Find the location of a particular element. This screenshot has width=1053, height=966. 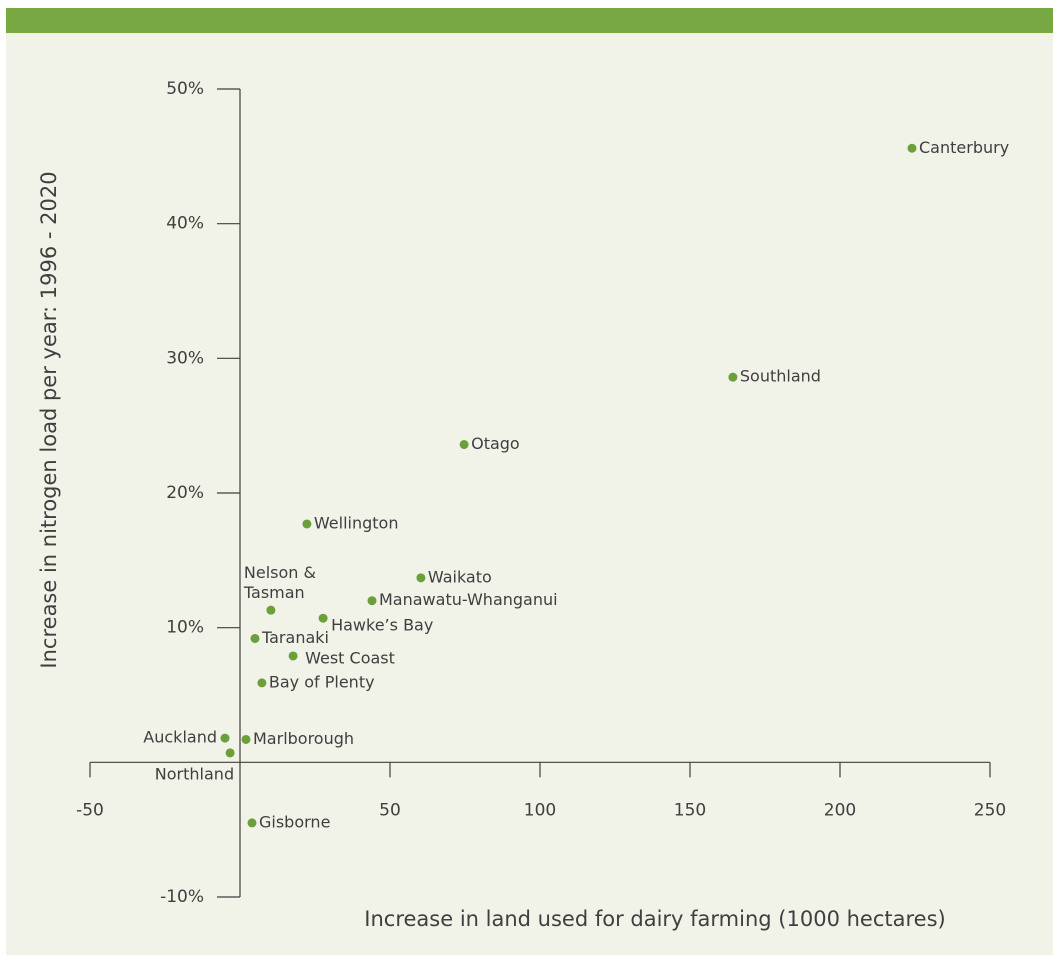

point-label: Northland is located at coordinates (194, 773).